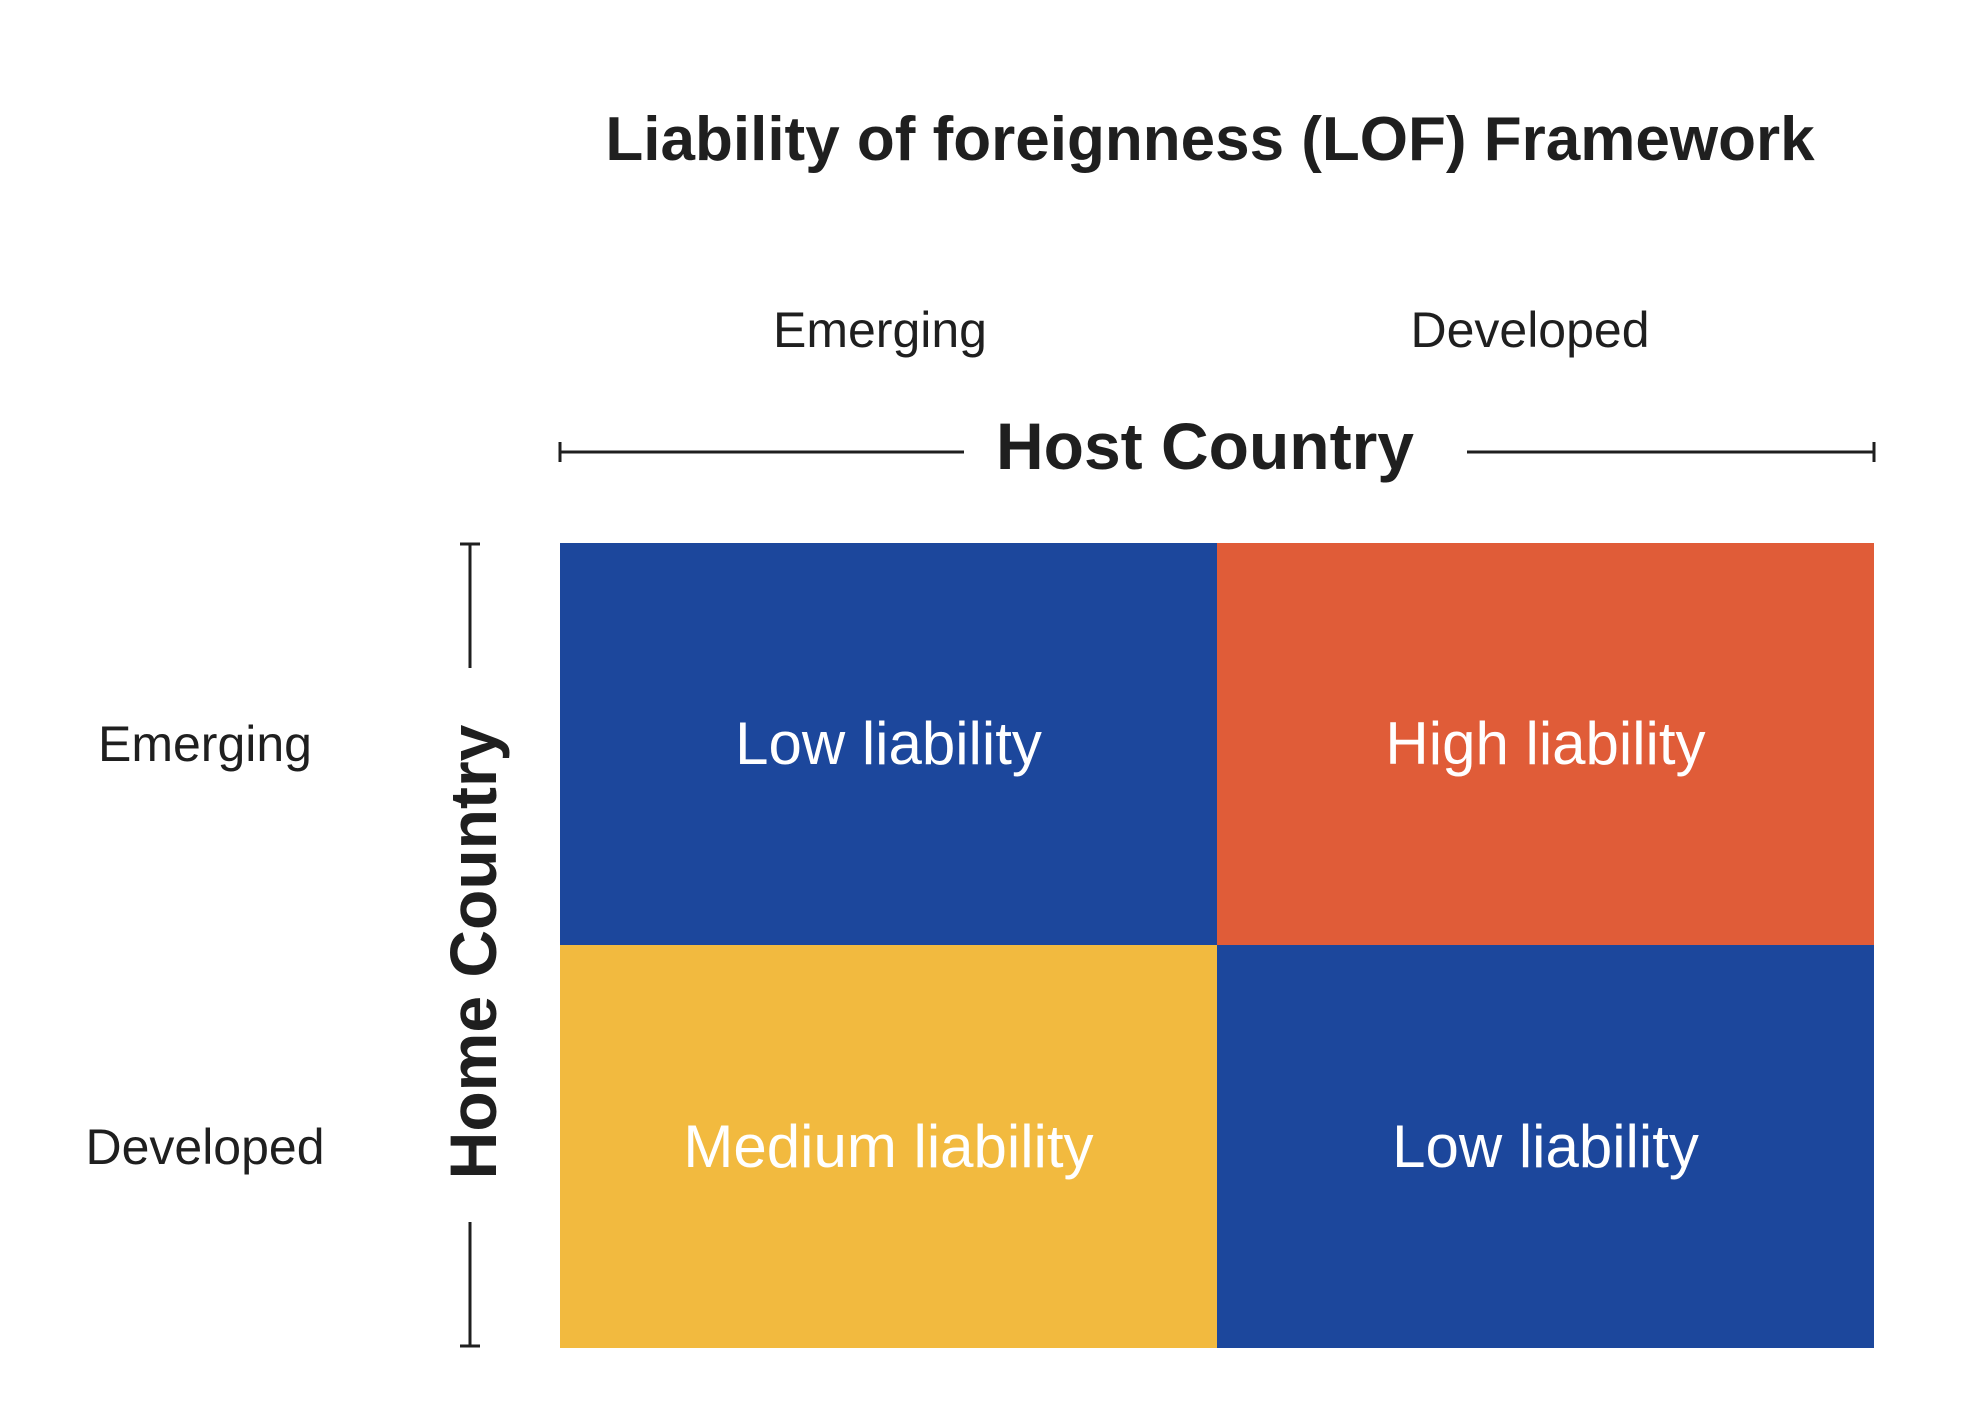  What do you see at coordinates (205, 1147) in the screenshot?
I see `home-row-label-developed: Developed` at bounding box center [205, 1147].